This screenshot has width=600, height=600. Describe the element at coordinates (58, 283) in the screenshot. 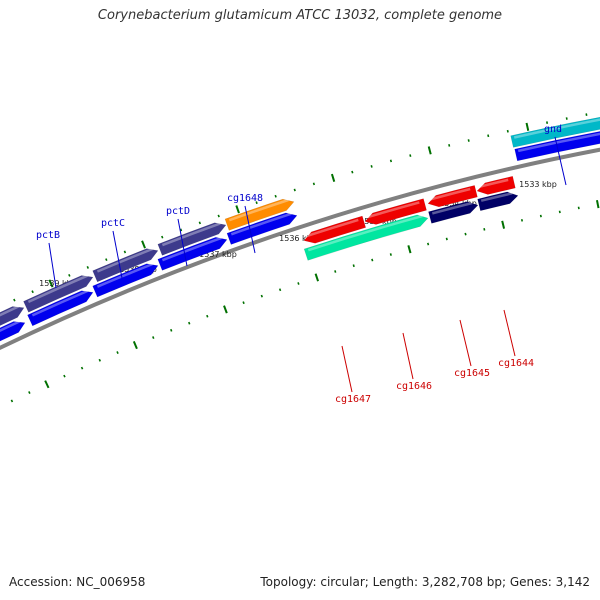

I see `kbp-tick-label: 1539 kbp` at that location.